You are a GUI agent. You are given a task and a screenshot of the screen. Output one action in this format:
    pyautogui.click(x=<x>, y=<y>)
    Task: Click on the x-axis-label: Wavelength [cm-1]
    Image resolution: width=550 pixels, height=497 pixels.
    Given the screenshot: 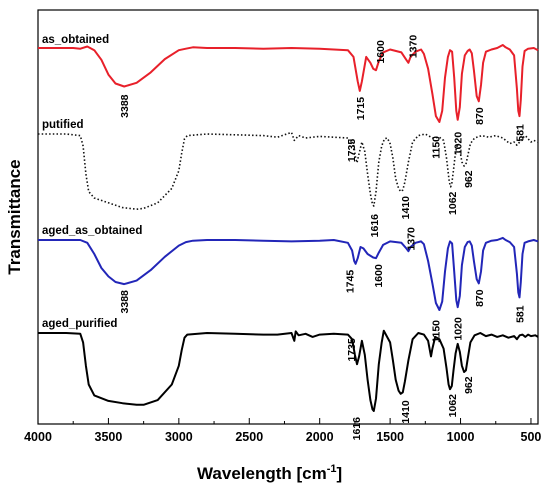 What is the action you would take?
    pyautogui.click(x=269, y=473)
    